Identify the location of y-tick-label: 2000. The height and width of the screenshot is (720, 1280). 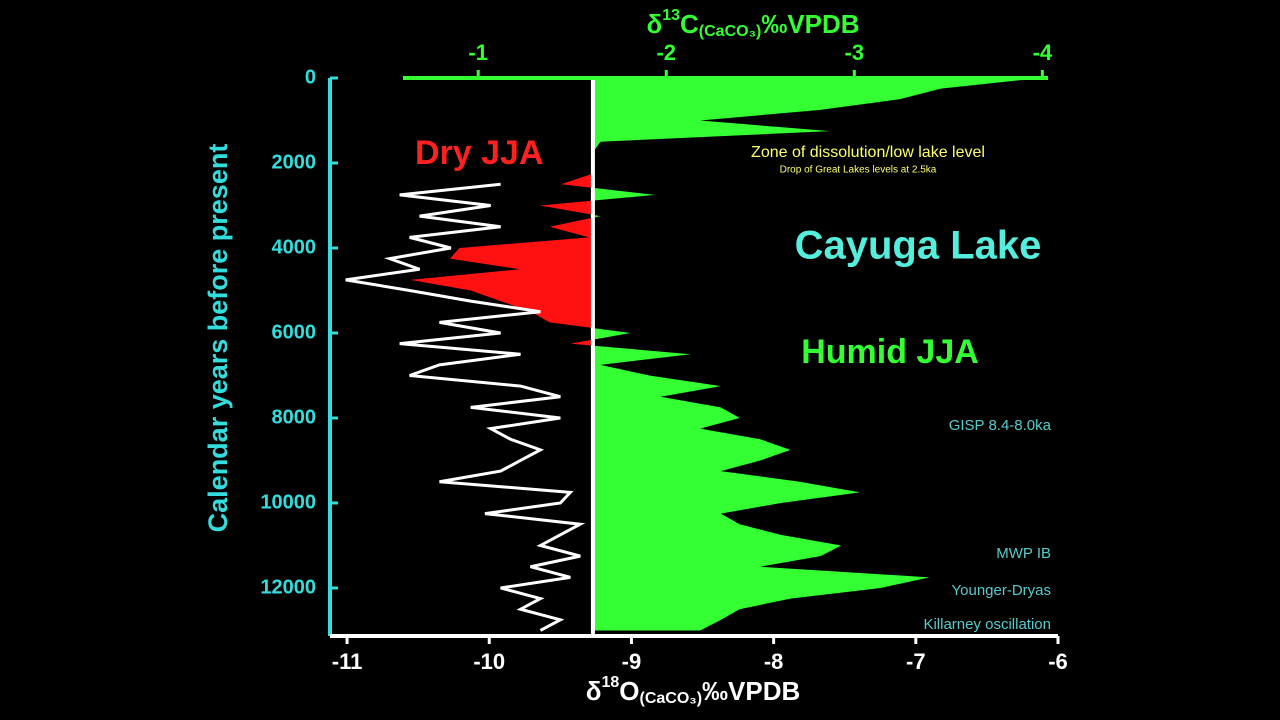
(294, 162).